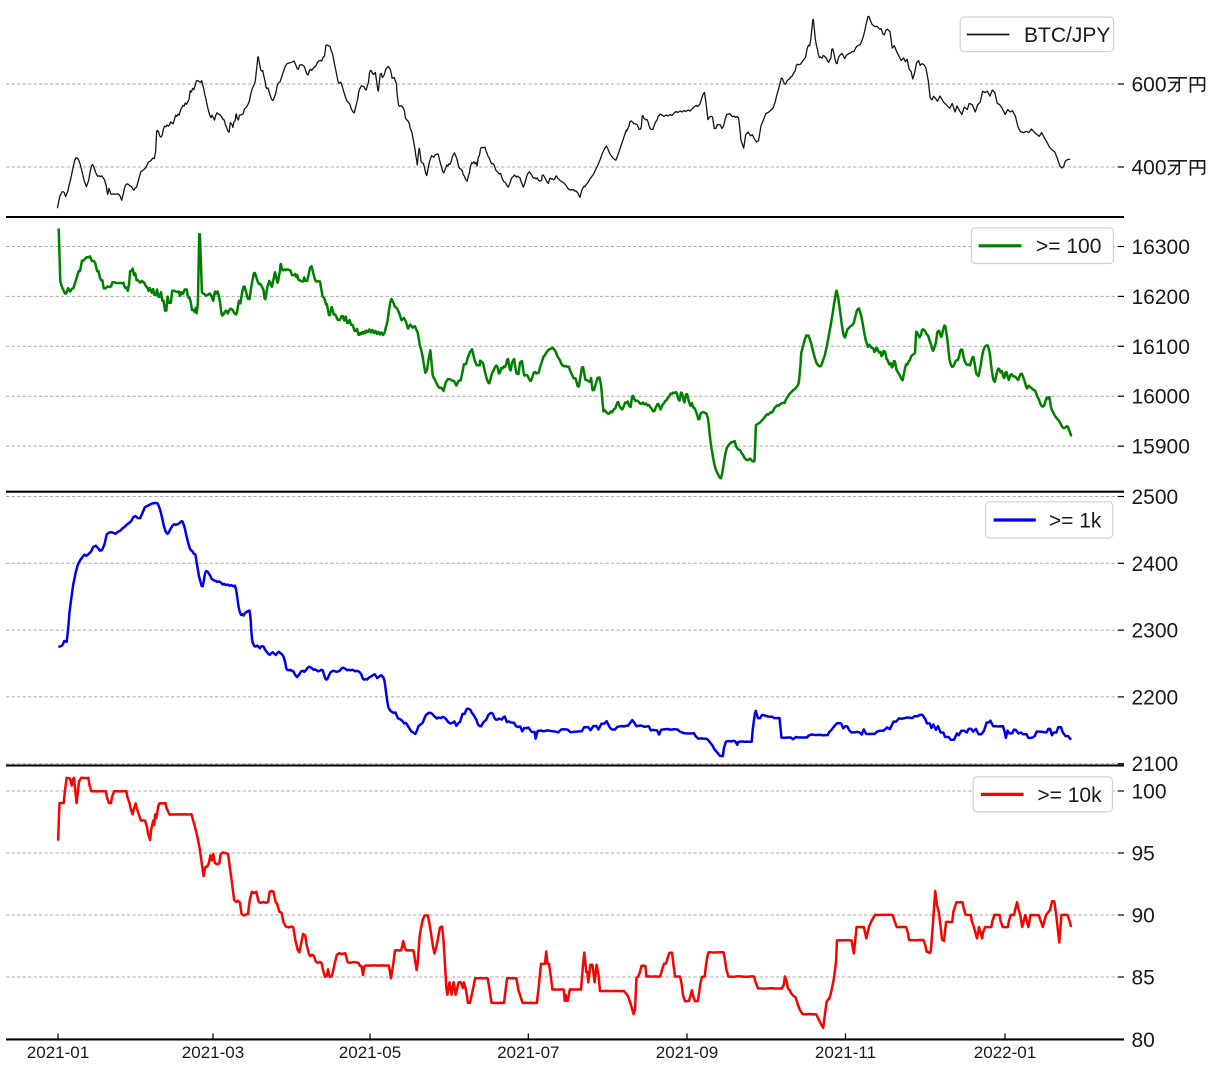 This screenshot has width=1215, height=1073. I want to click on svg-text: 2021-09, so click(687, 1052).